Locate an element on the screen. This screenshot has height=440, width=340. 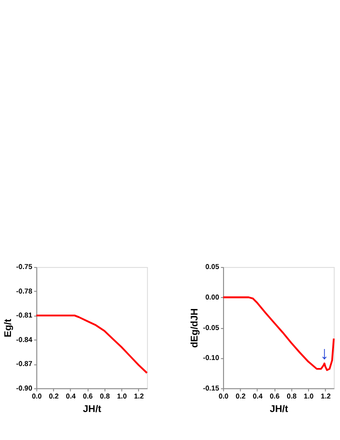
y-axis-title: dEg/dJH is located at coordinates (195, 328).